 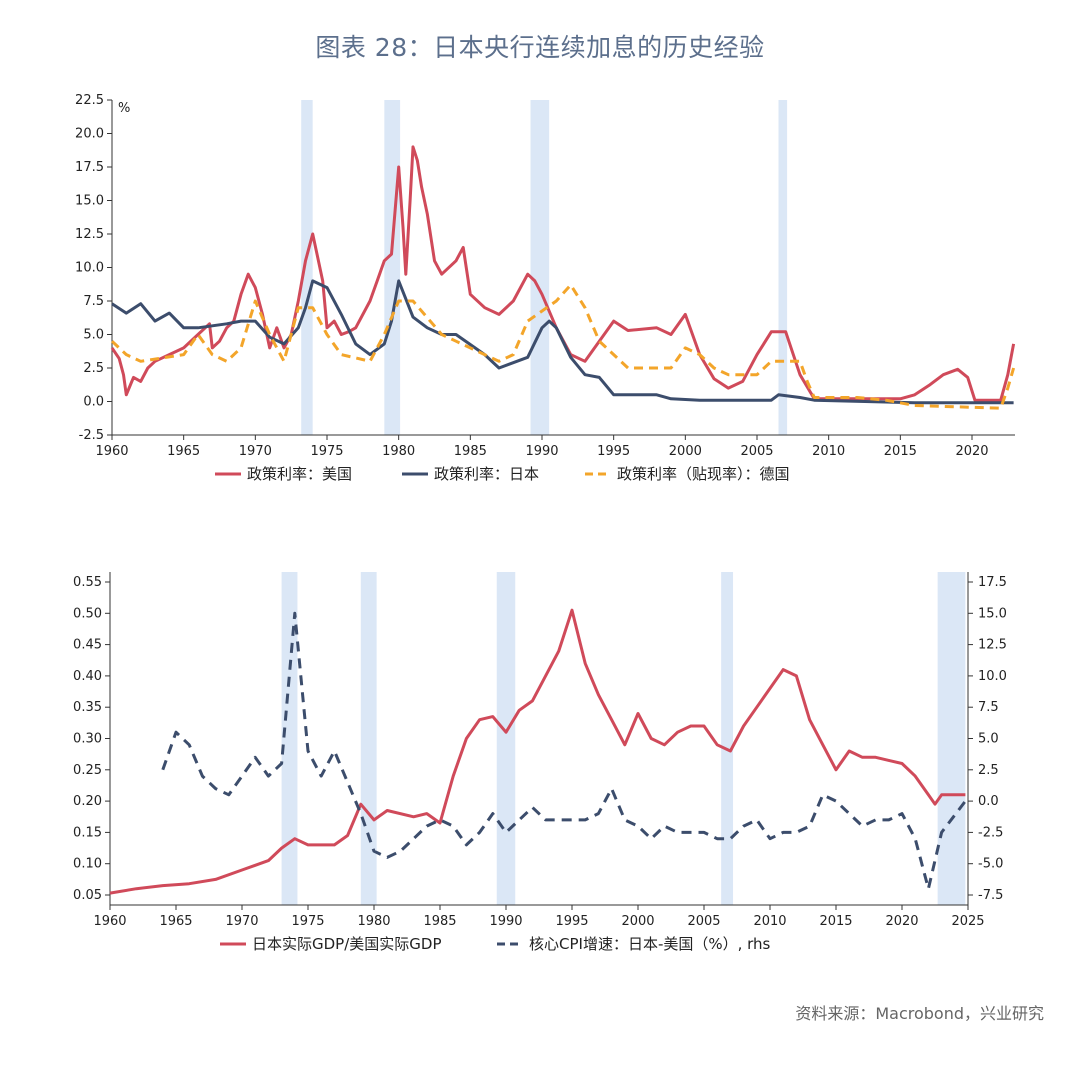 I want to click on y-tick-label: 12.5, so click(x=89, y=234).